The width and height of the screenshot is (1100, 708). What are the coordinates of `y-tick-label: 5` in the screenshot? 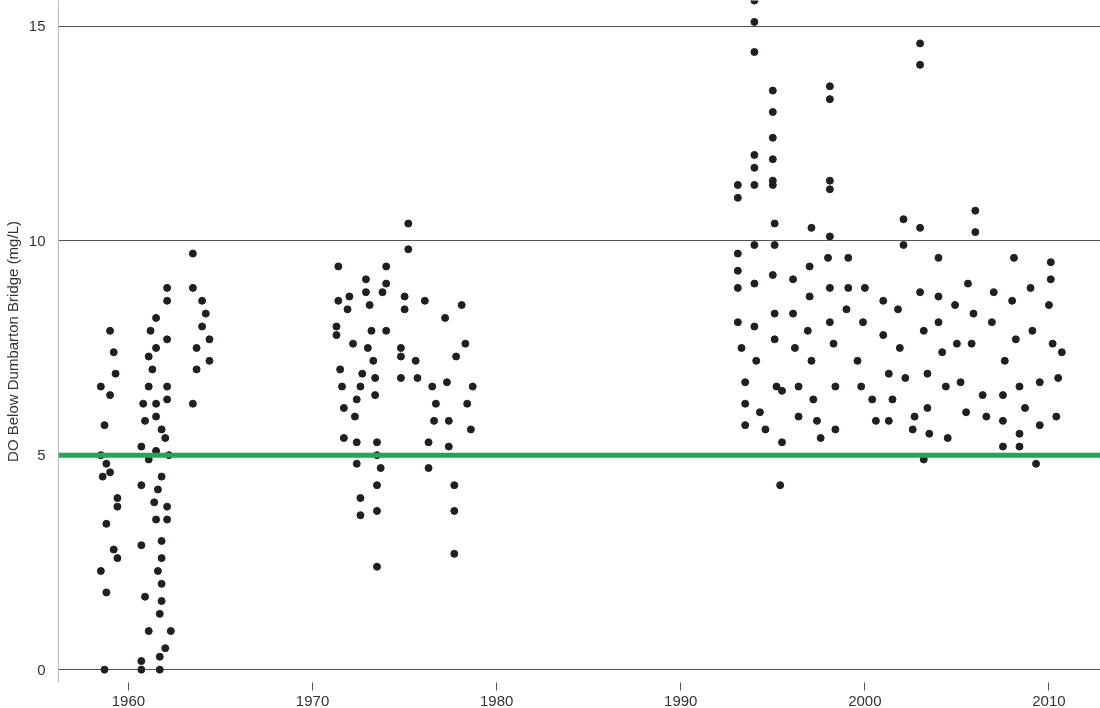 It's located at (41, 455).